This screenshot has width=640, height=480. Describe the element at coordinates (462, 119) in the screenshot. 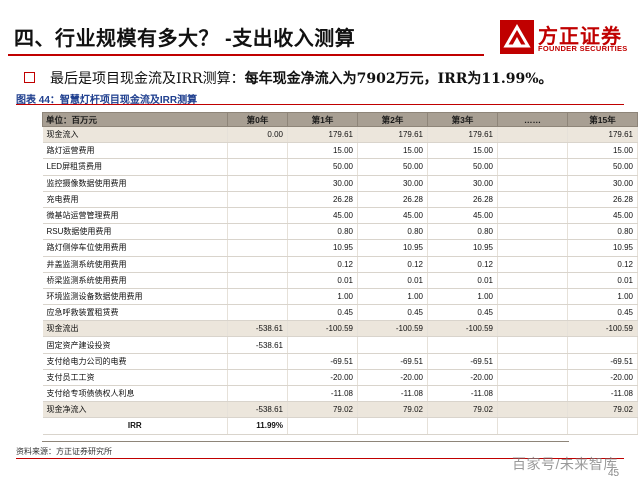

I see `header-cell-year3: 第3年` at that location.